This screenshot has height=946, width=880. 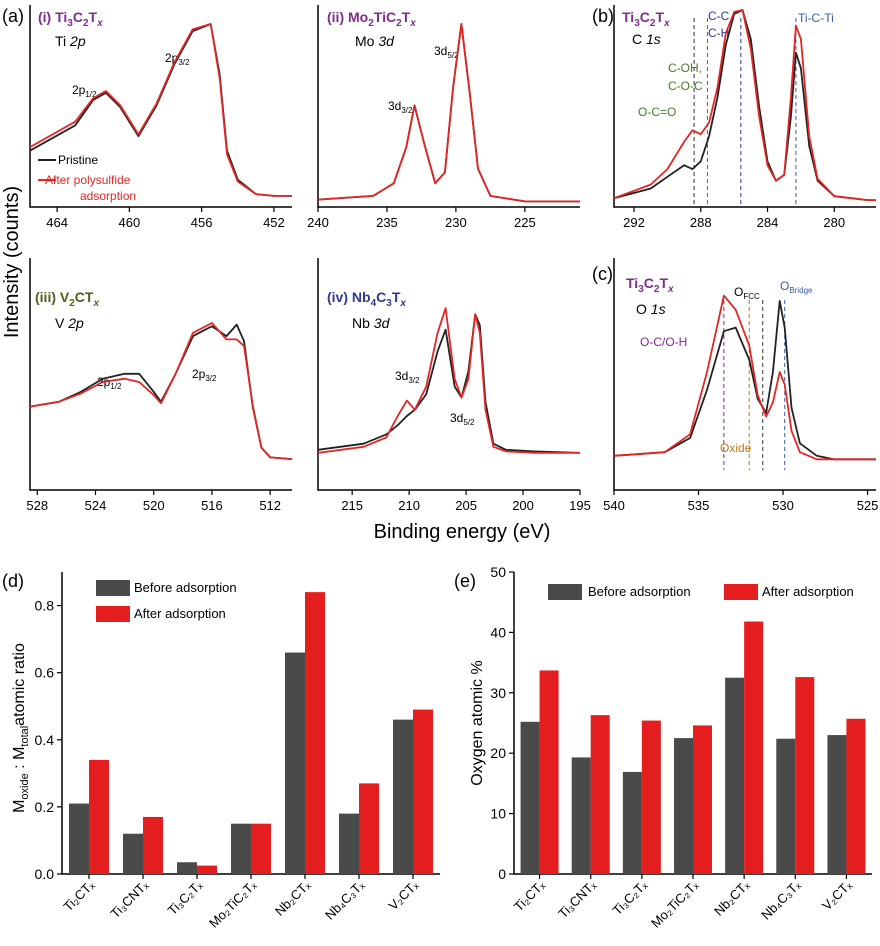 What do you see at coordinates (639, 591) in the screenshot?
I see `legend-e-before: Before adsorption` at bounding box center [639, 591].